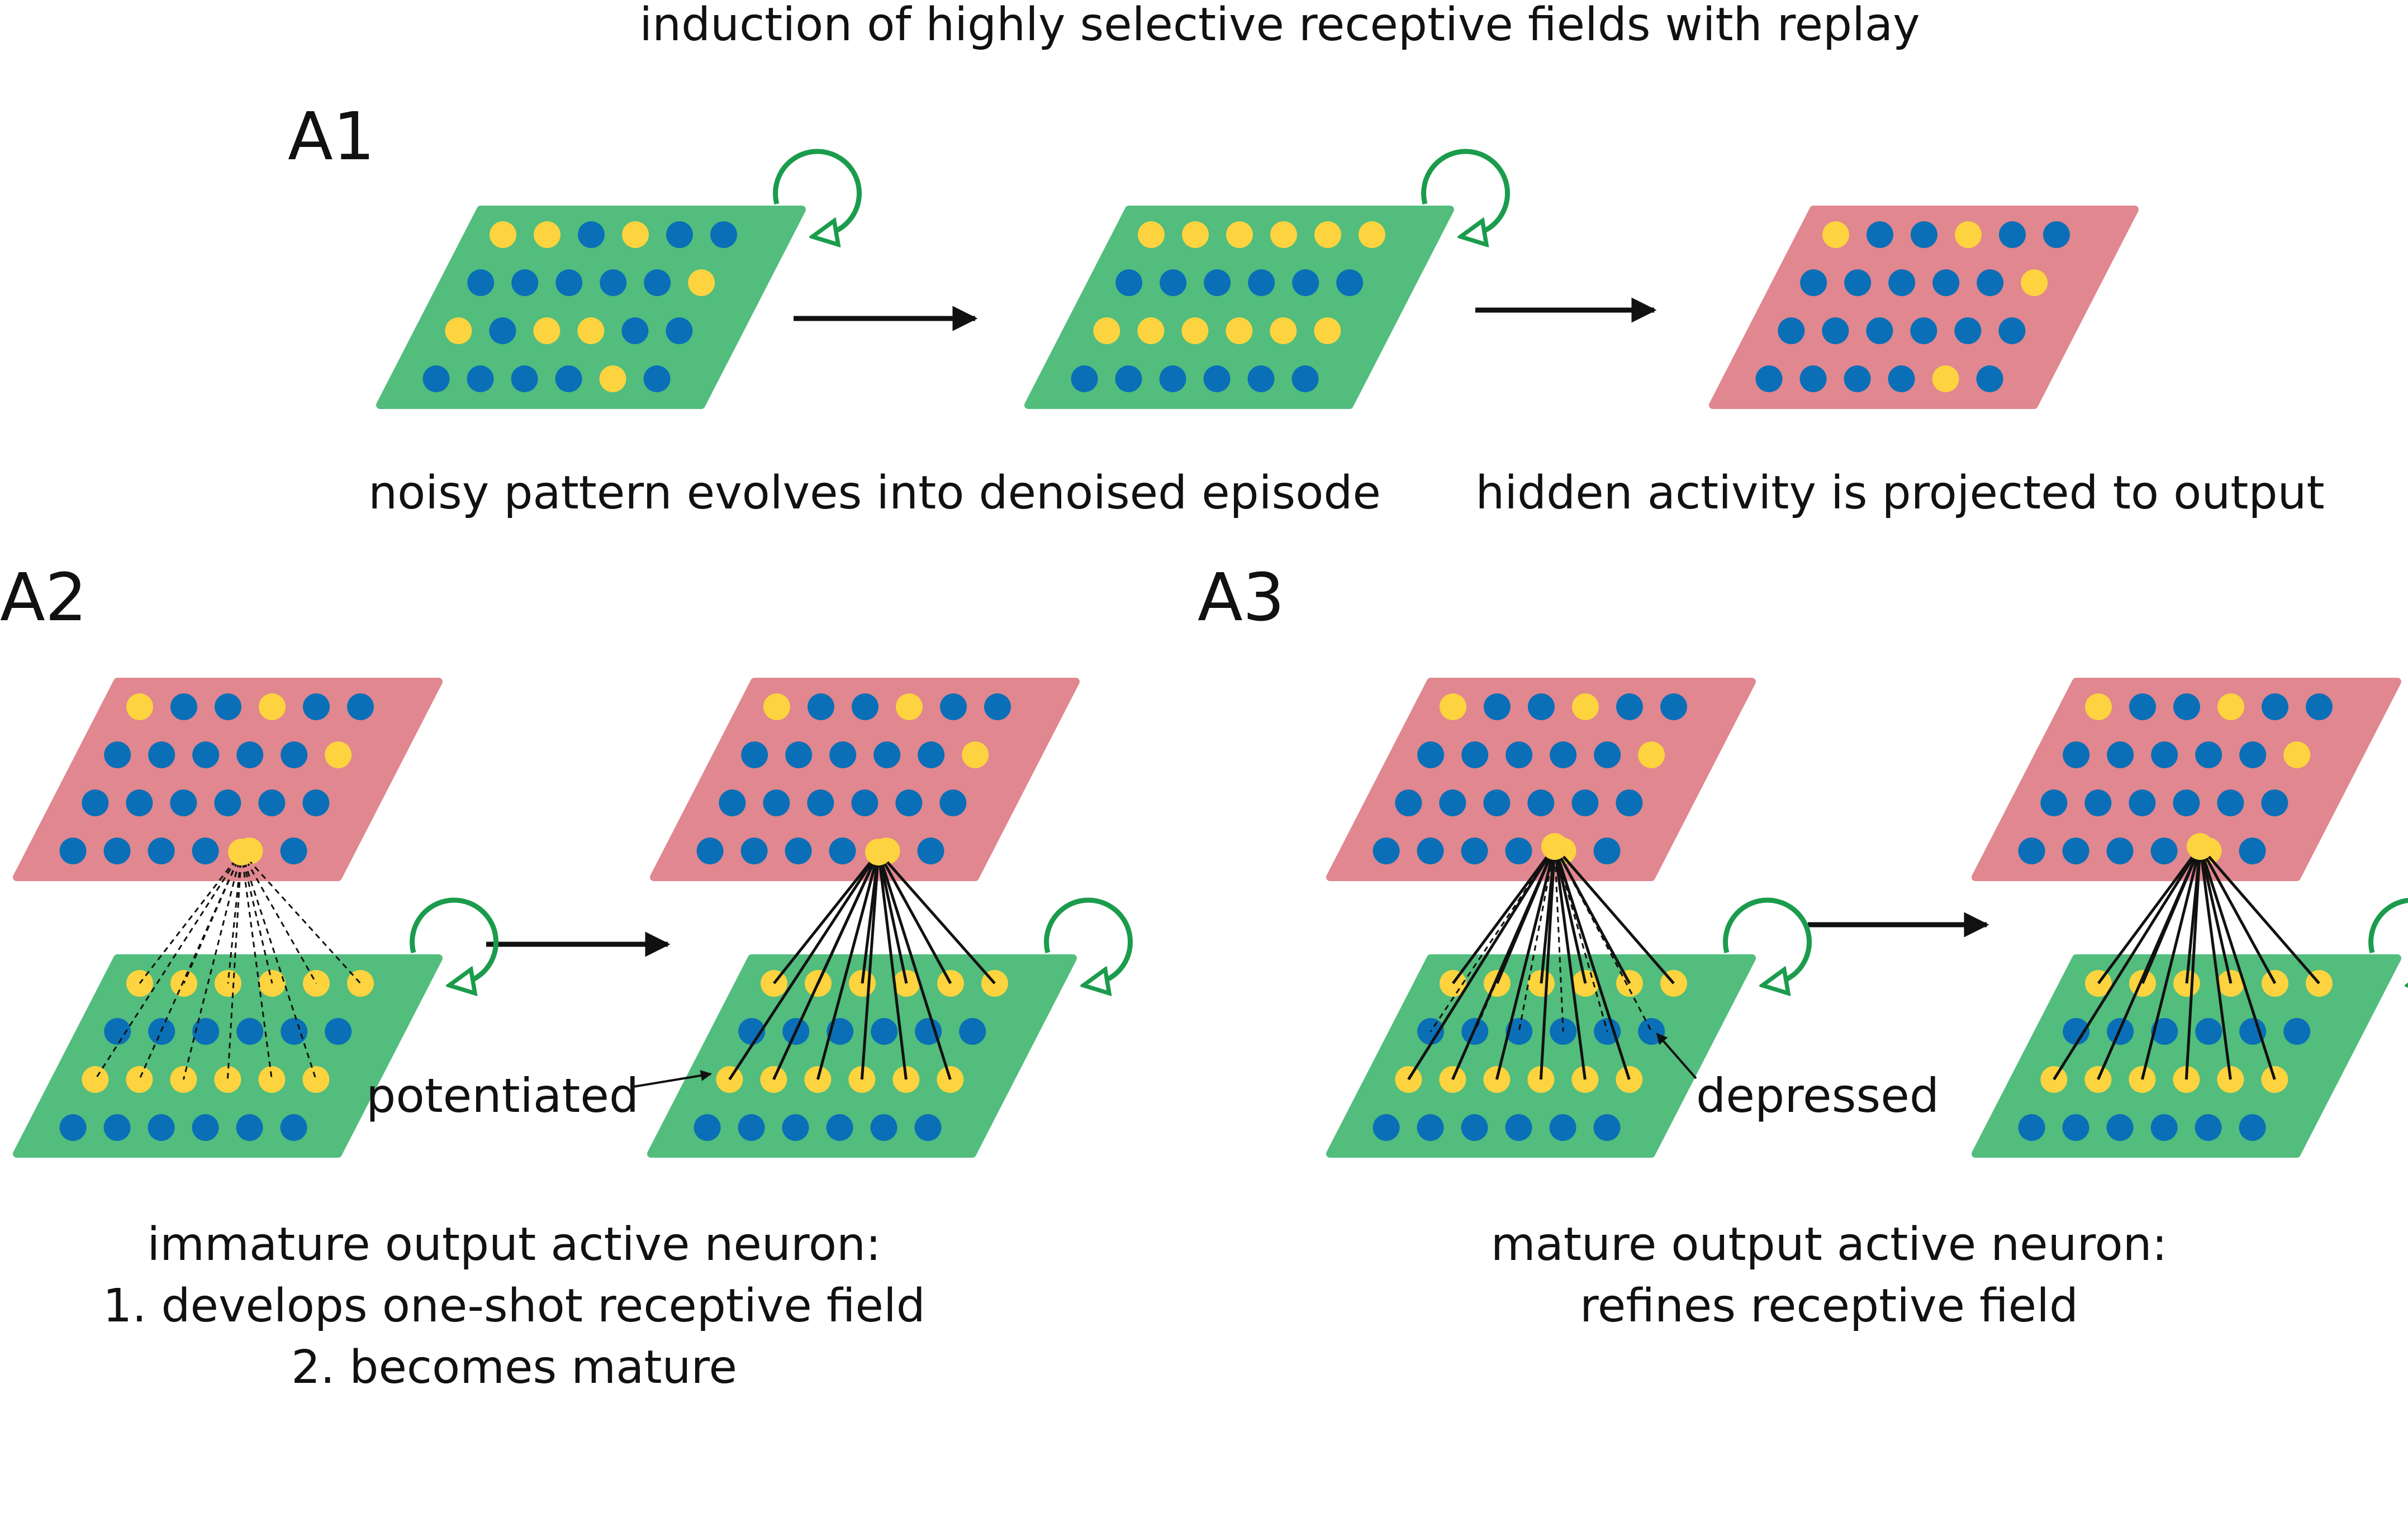 Image resolution: width=2408 pixels, height=1522 pixels. What do you see at coordinates (514, 1367) in the screenshot?
I see `a2-caption-line-3: 2. becomes mature` at bounding box center [514, 1367].